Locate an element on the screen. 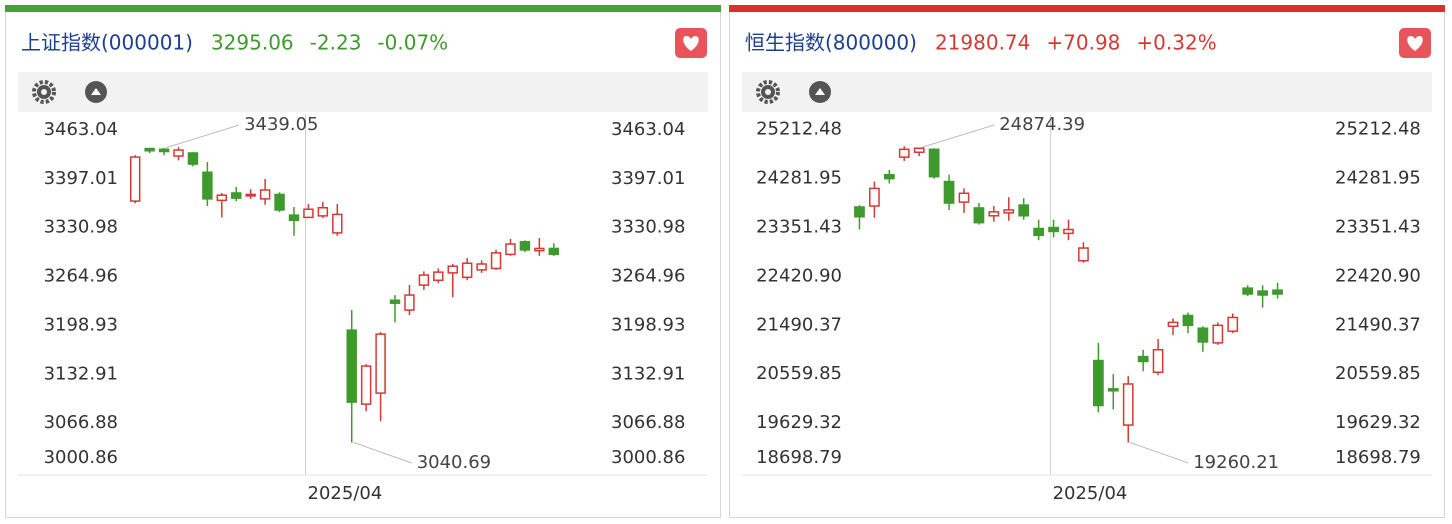 This screenshot has width=1452, height=524. y-tick-label-left: 3463.04 is located at coordinates (81, 129).